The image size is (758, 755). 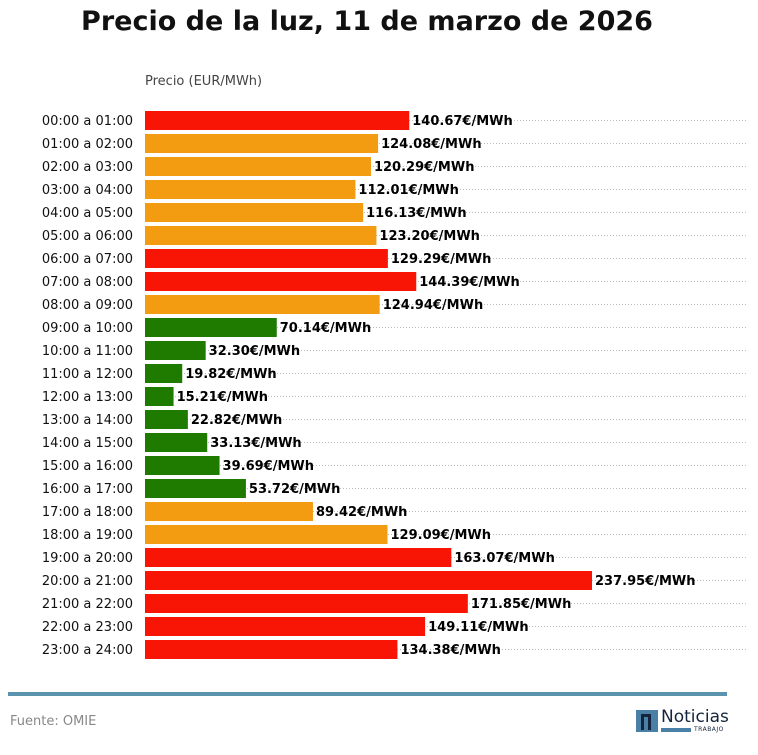 What do you see at coordinates (87, 535) in the screenshot?
I see `y-tick-label: 18:00 a 19:00` at bounding box center [87, 535].